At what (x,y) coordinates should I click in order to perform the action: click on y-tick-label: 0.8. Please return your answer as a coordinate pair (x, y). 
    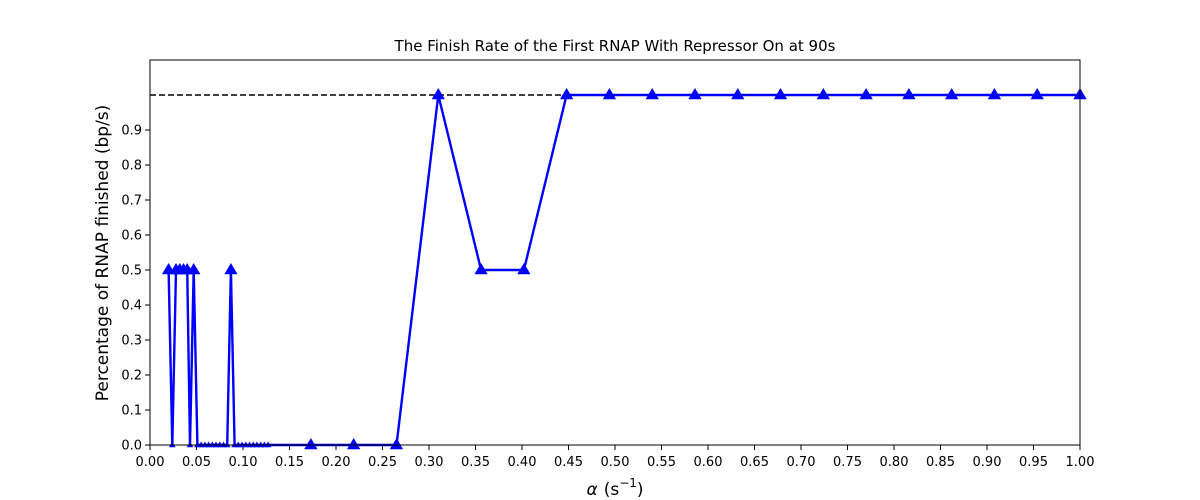
    Looking at the image, I should click on (131, 166).